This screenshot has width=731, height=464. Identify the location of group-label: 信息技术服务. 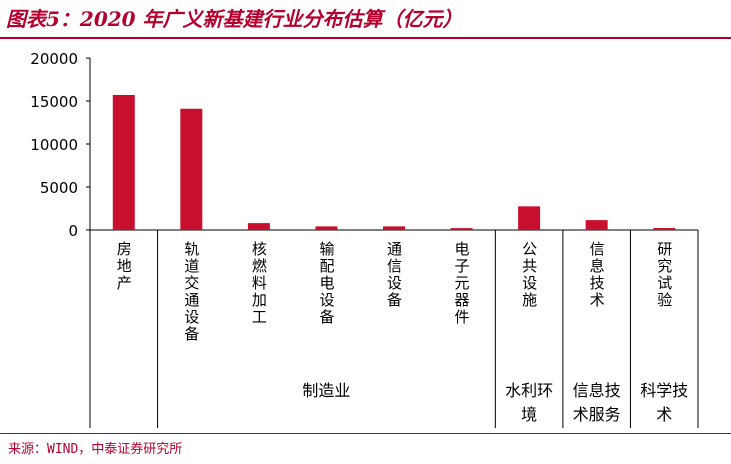
(597, 402).